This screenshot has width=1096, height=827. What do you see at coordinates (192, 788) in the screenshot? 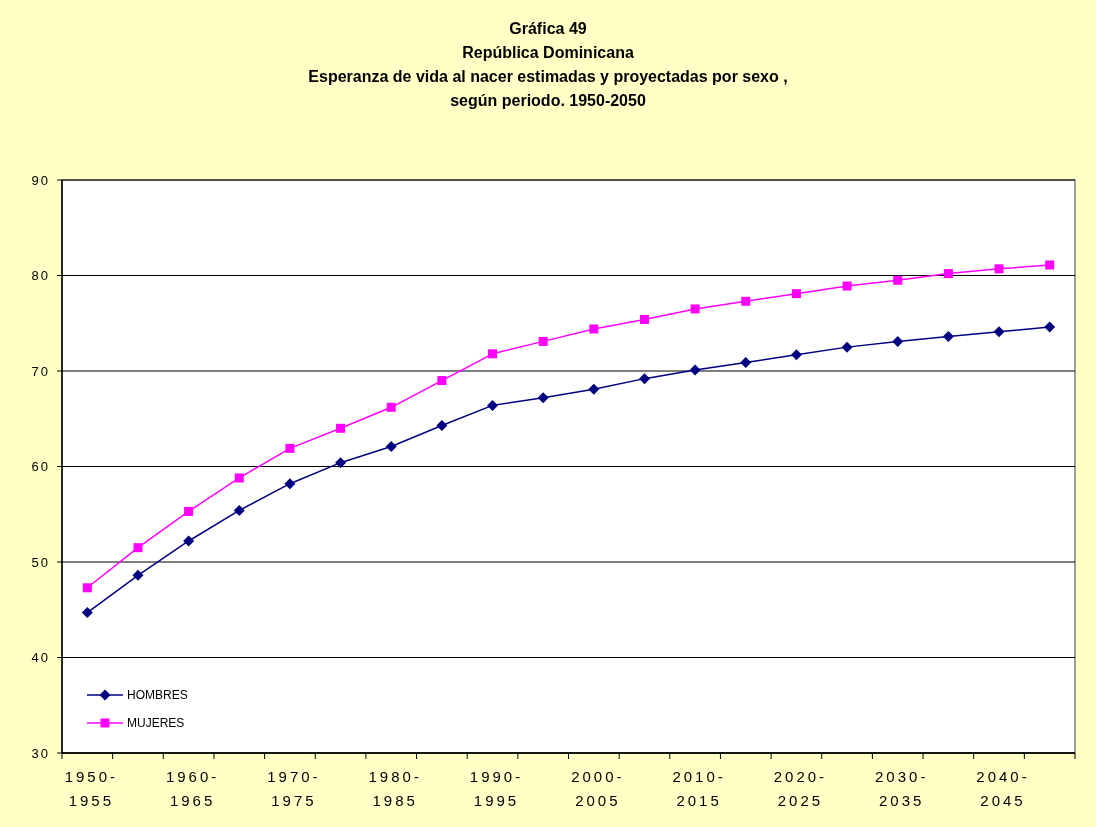
I see `x-tick-label: 1960-1965` at bounding box center [192, 788].